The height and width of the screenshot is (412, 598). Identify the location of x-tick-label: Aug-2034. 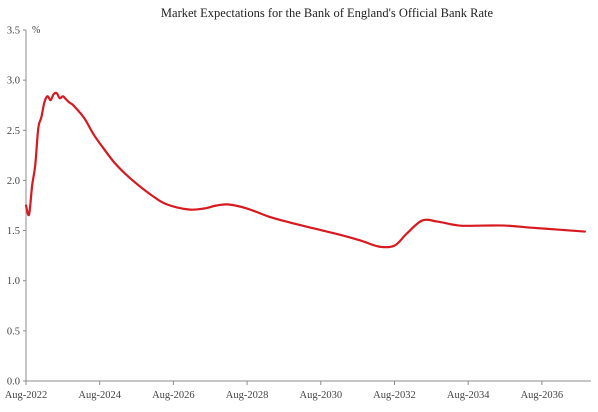
(468, 395).